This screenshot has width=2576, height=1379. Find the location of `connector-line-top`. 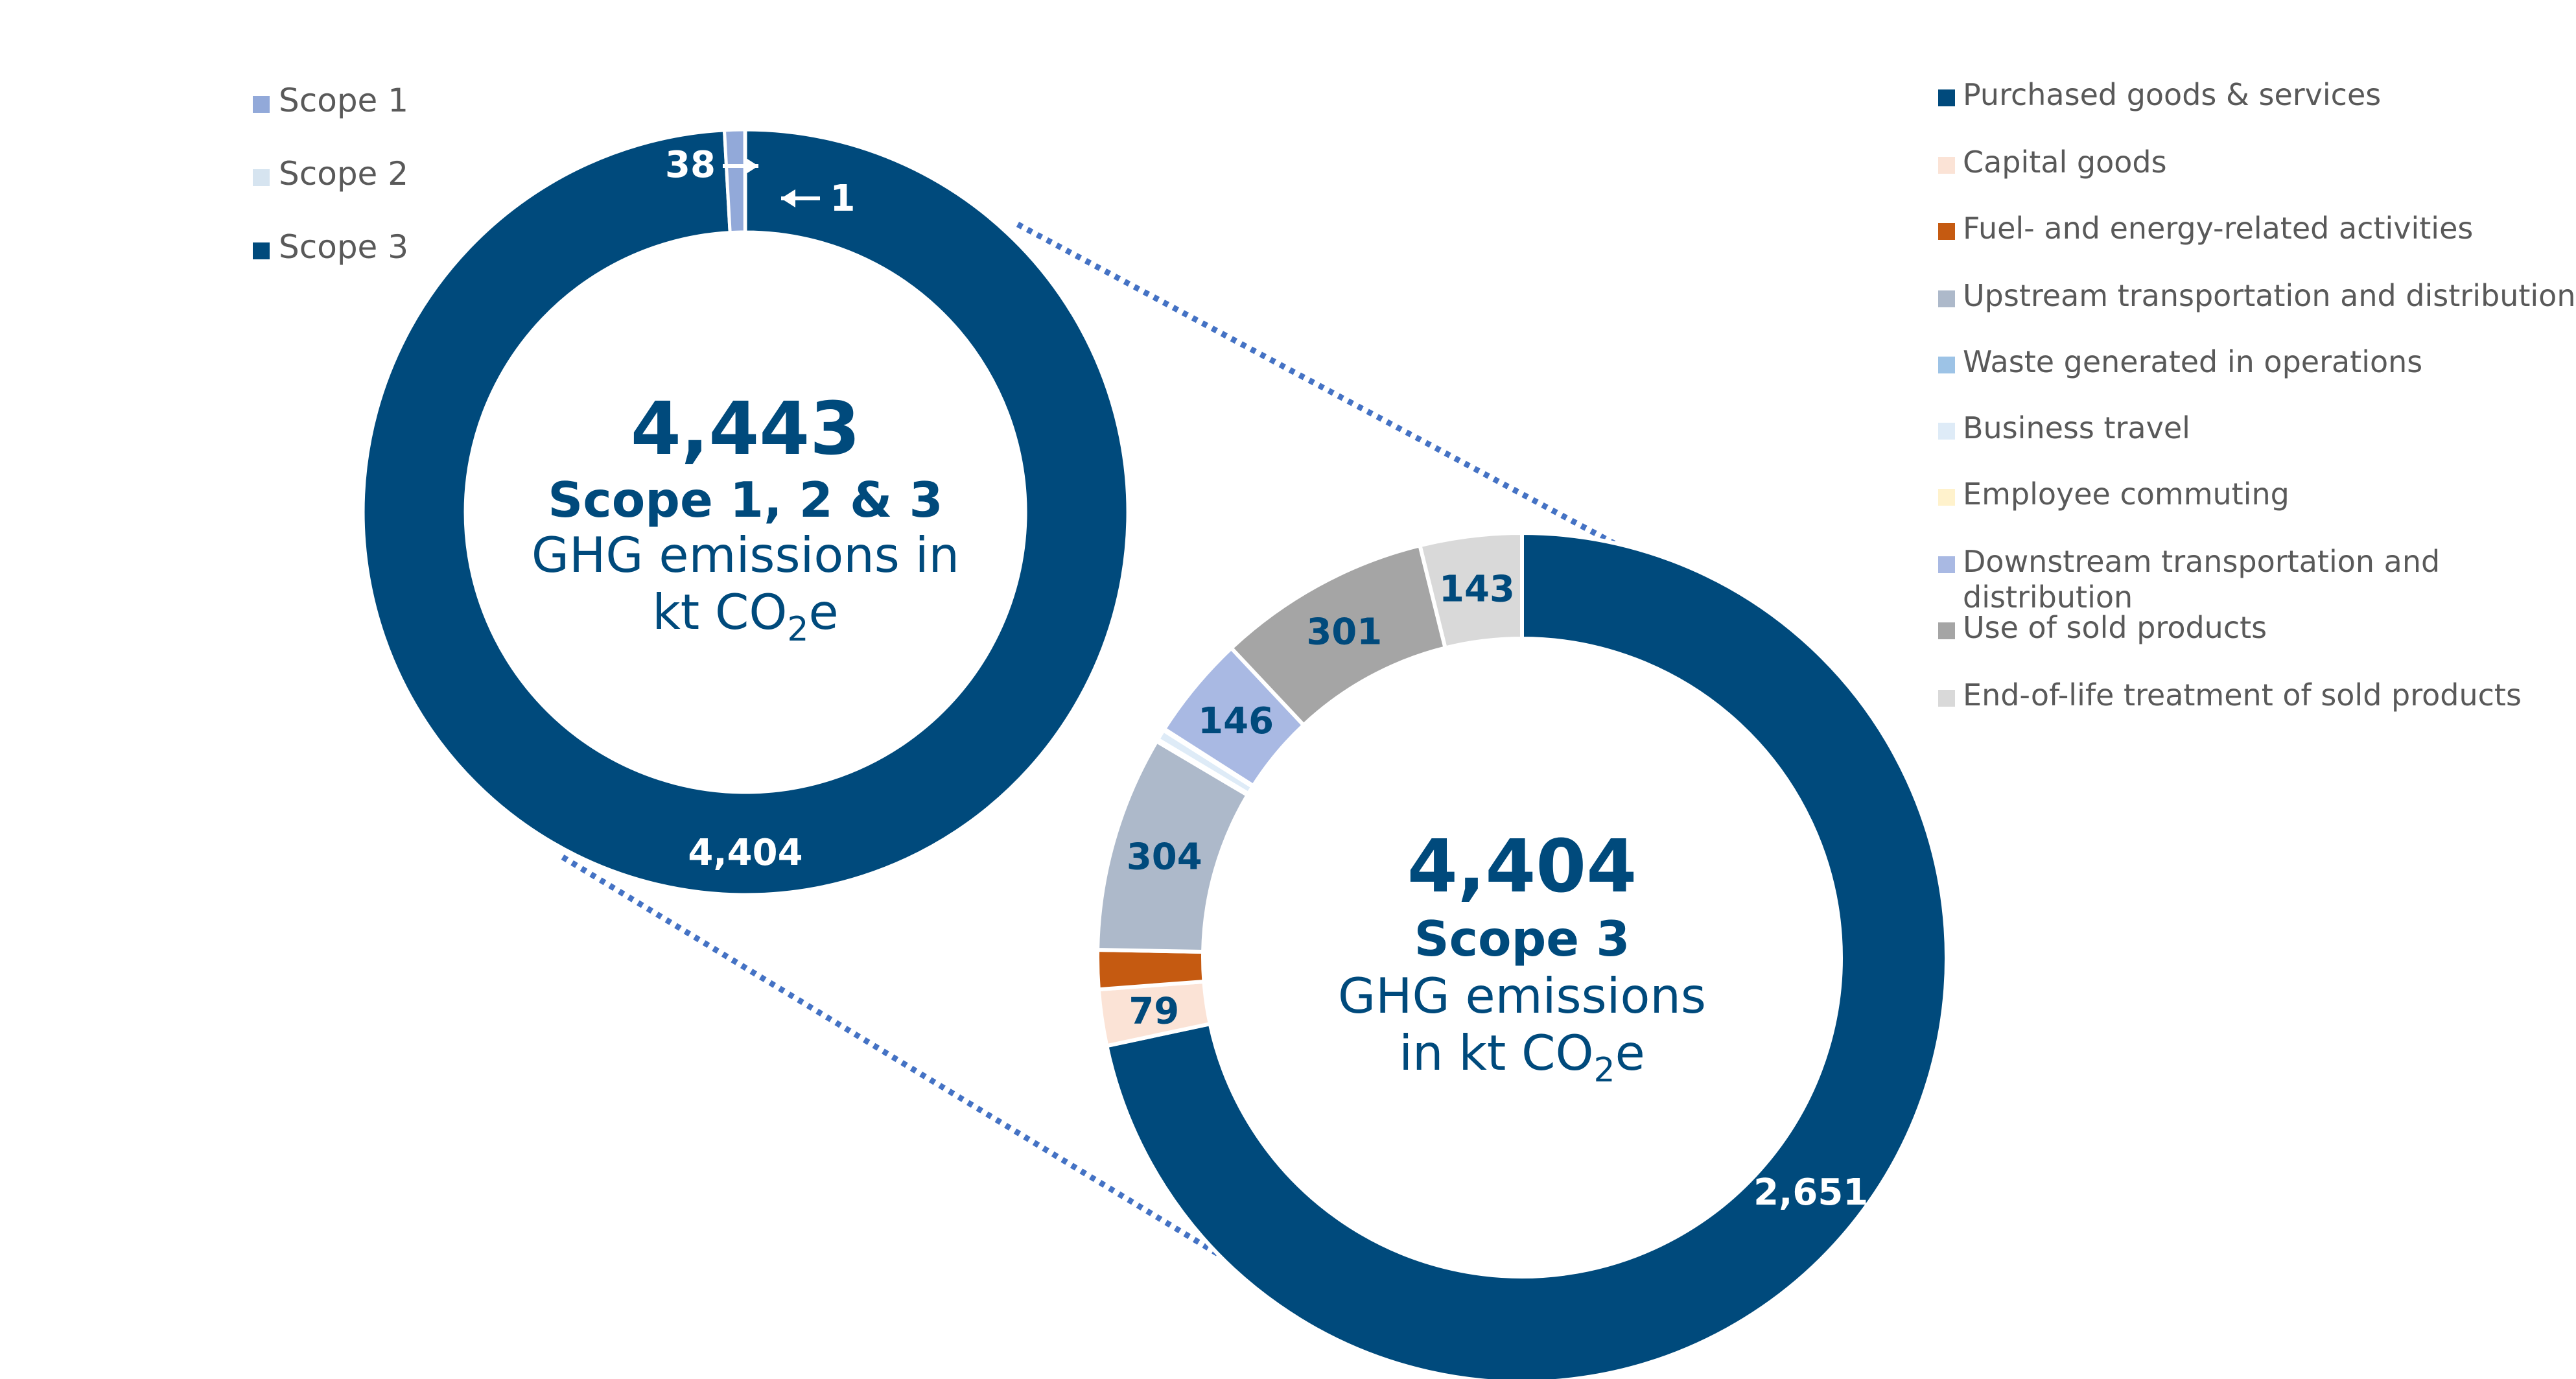

connector-line-top is located at coordinates (1316, 384).